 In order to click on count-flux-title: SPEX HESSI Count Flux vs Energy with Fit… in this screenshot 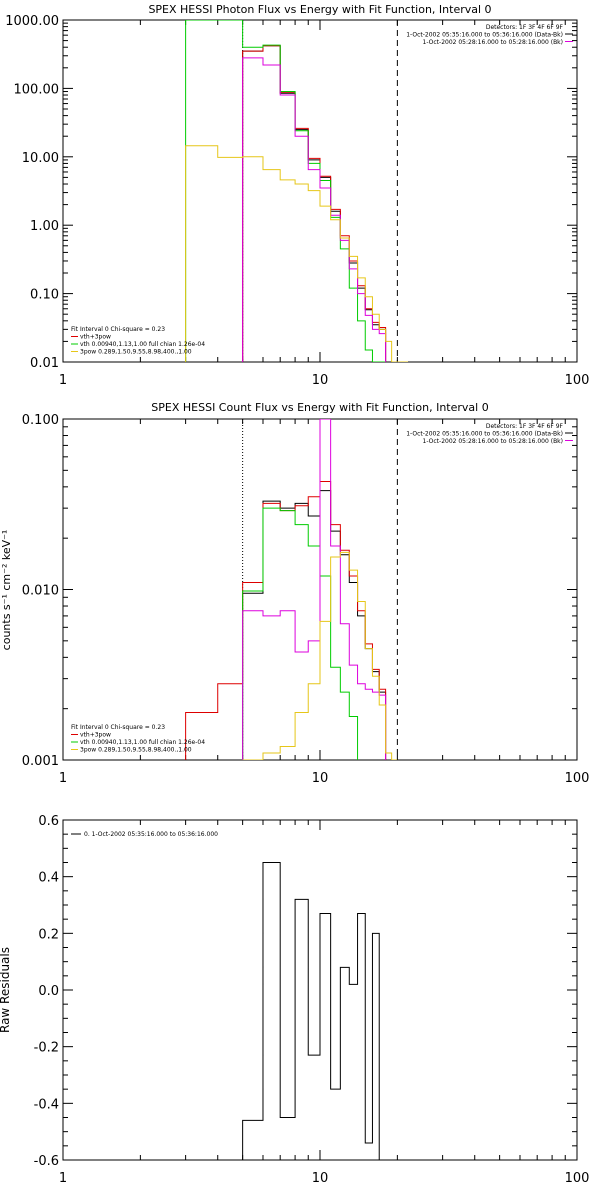, I will do `click(319, 407)`.